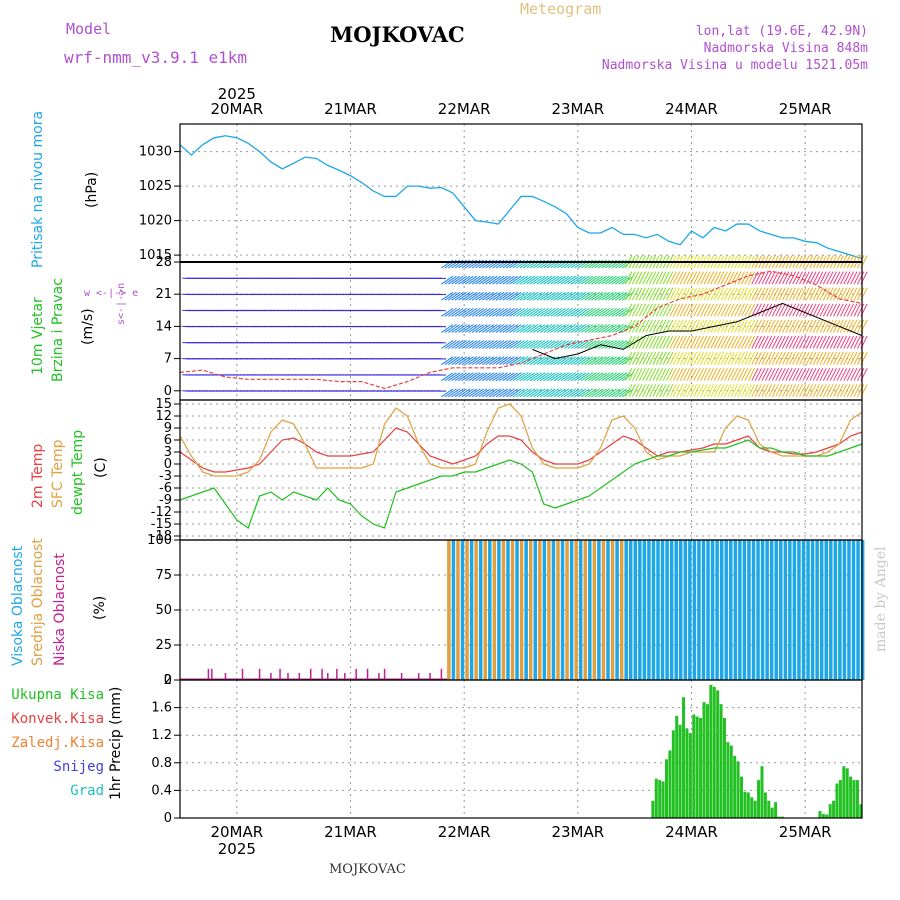 The height and width of the screenshot is (900, 900). What do you see at coordinates (161, 524) in the screenshot?
I see `temp-ytick-label: -15` at bounding box center [161, 524].